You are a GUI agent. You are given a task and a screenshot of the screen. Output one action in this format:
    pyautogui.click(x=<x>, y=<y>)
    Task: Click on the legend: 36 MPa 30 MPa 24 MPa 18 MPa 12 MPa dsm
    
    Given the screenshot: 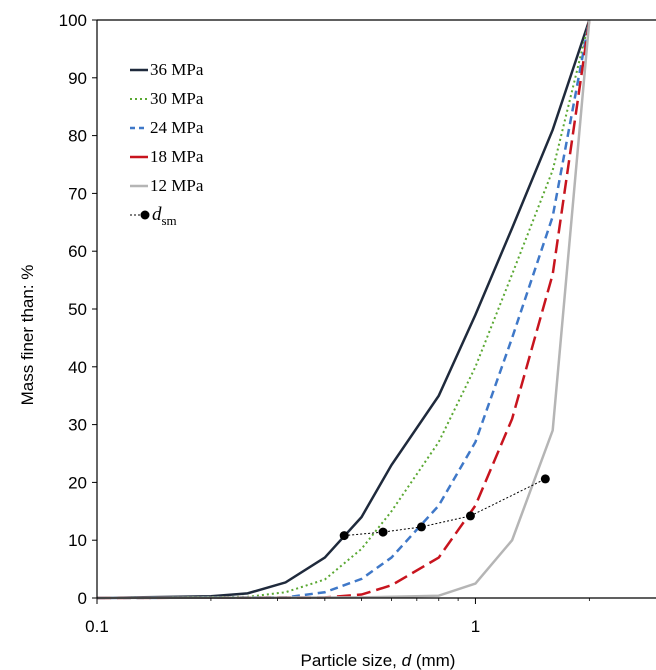 What is the action you would take?
    pyautogui.click(x=167, y=144)
    